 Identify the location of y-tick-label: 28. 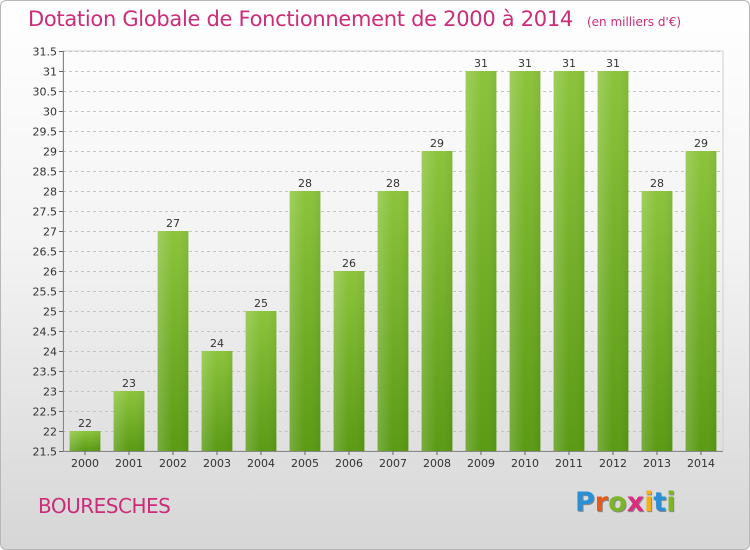
(50, 192).